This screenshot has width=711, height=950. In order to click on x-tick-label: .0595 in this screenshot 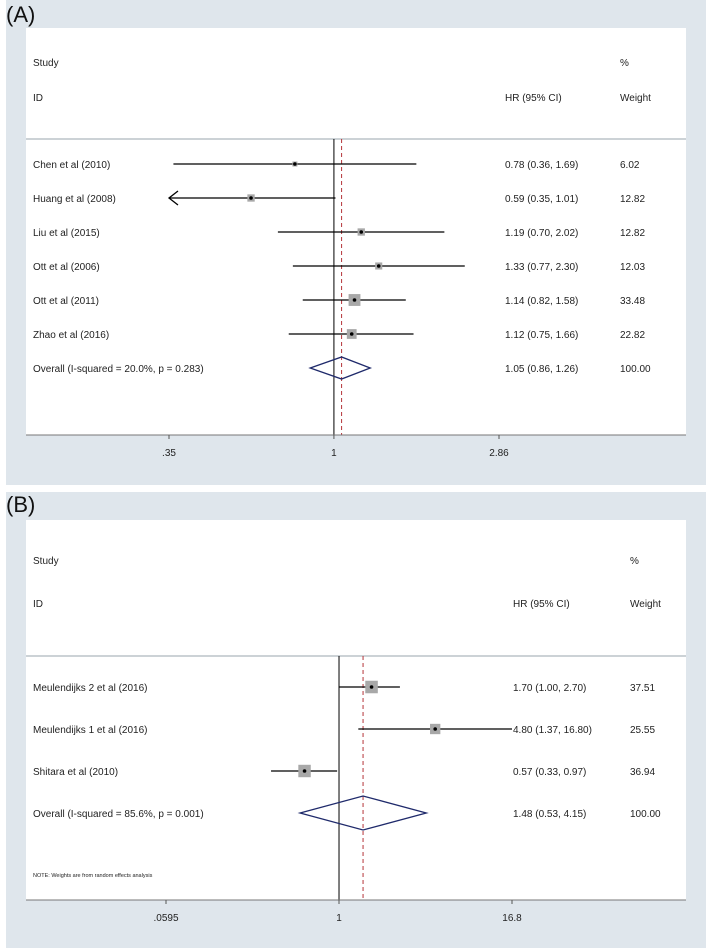, I will do `click(165, 918)`.